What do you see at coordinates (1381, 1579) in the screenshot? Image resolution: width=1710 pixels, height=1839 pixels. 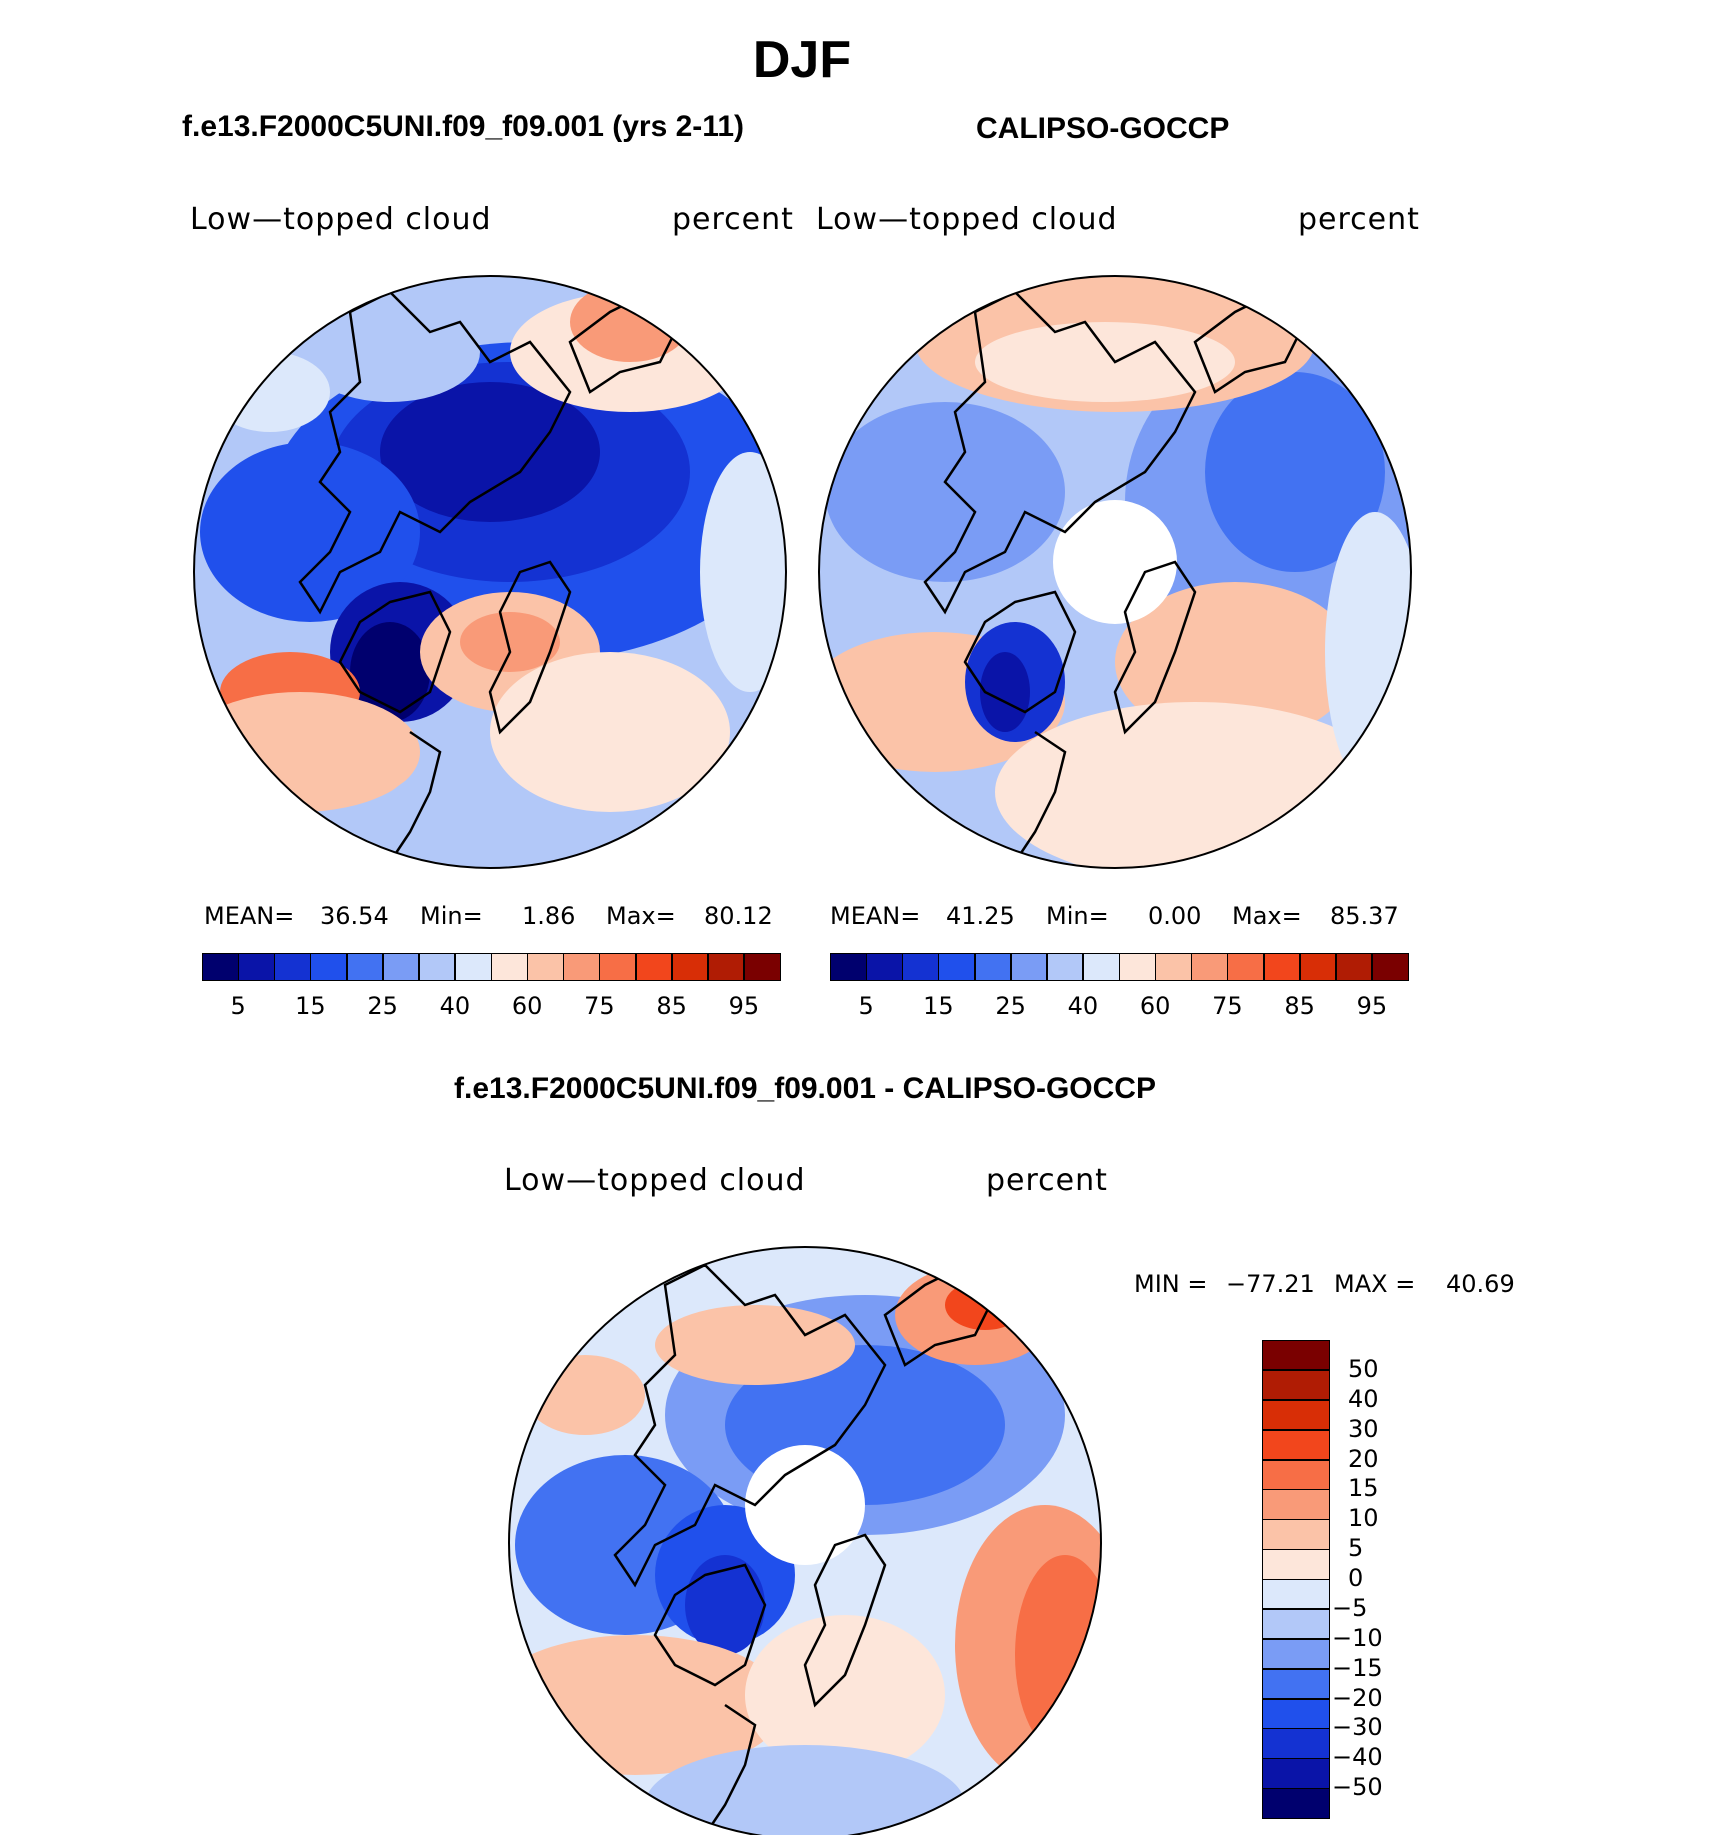 I see `diff-colorbar-ticks: 50 40 30 20 15 10 5 0 −5 −10 −15 −20 −30 −40 −50` at bounding box center [1381, 1579].